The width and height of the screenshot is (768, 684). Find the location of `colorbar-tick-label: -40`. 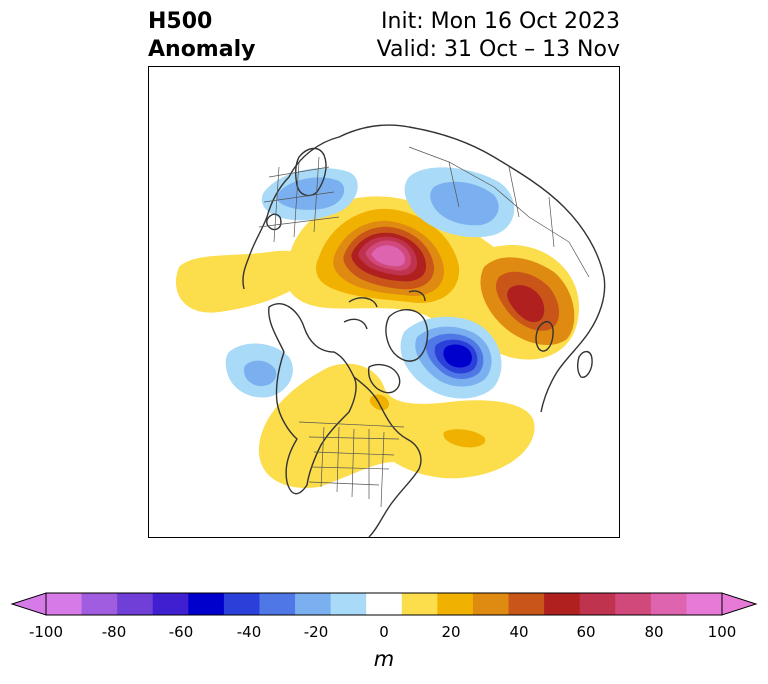

colorbar-tick-label: -40 is located at coordinates (249, 632).